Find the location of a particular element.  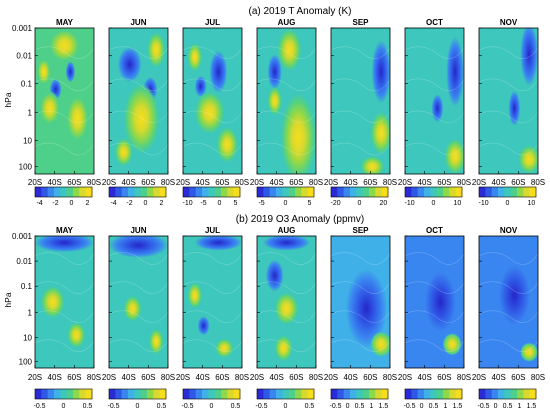

colorbar-tick-label: 10 is located at coordinates (532, 203).